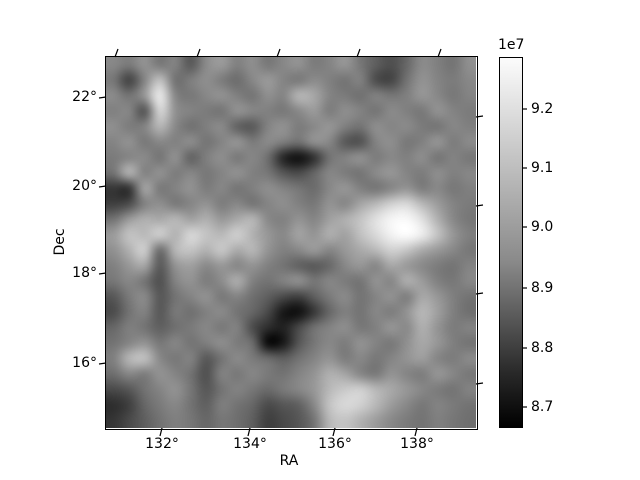  I want to click on x-tick-label: 134°, so click(250, 444).